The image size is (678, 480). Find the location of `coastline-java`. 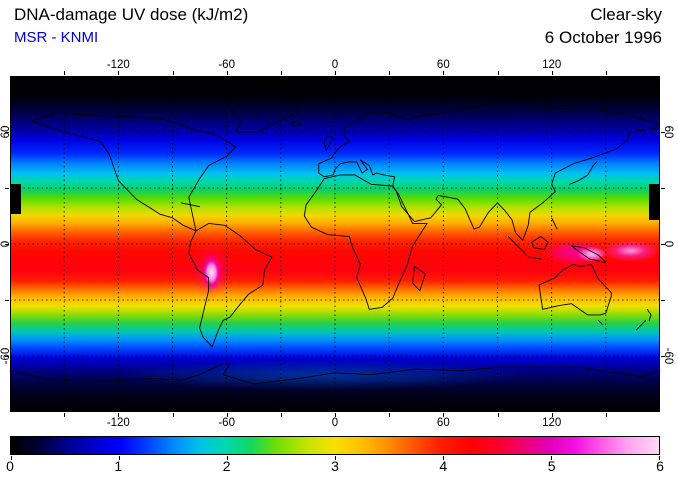

coastline-java is located at coordinates (534, 258).